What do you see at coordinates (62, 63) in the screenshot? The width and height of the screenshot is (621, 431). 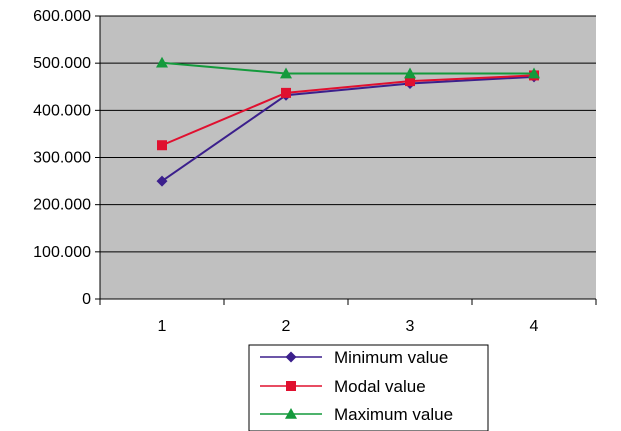 I see `y-tick-label-5: 500.000` at bounding box center [62, 63].